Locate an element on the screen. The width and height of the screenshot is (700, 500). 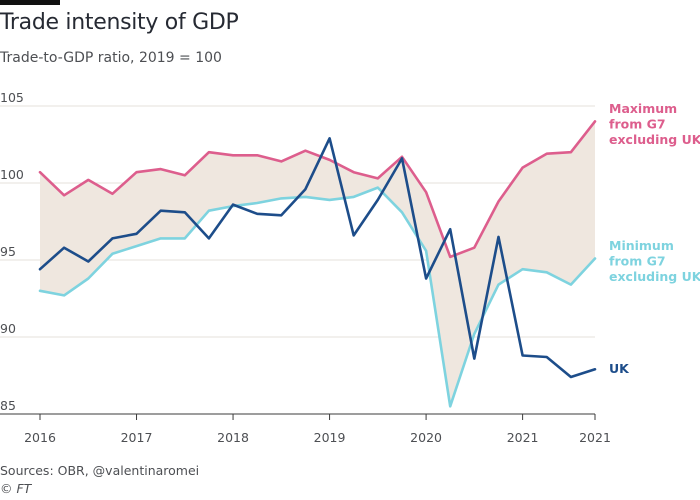
series-label-0-line-2: excluding UK is located at coordinates (654, 139).